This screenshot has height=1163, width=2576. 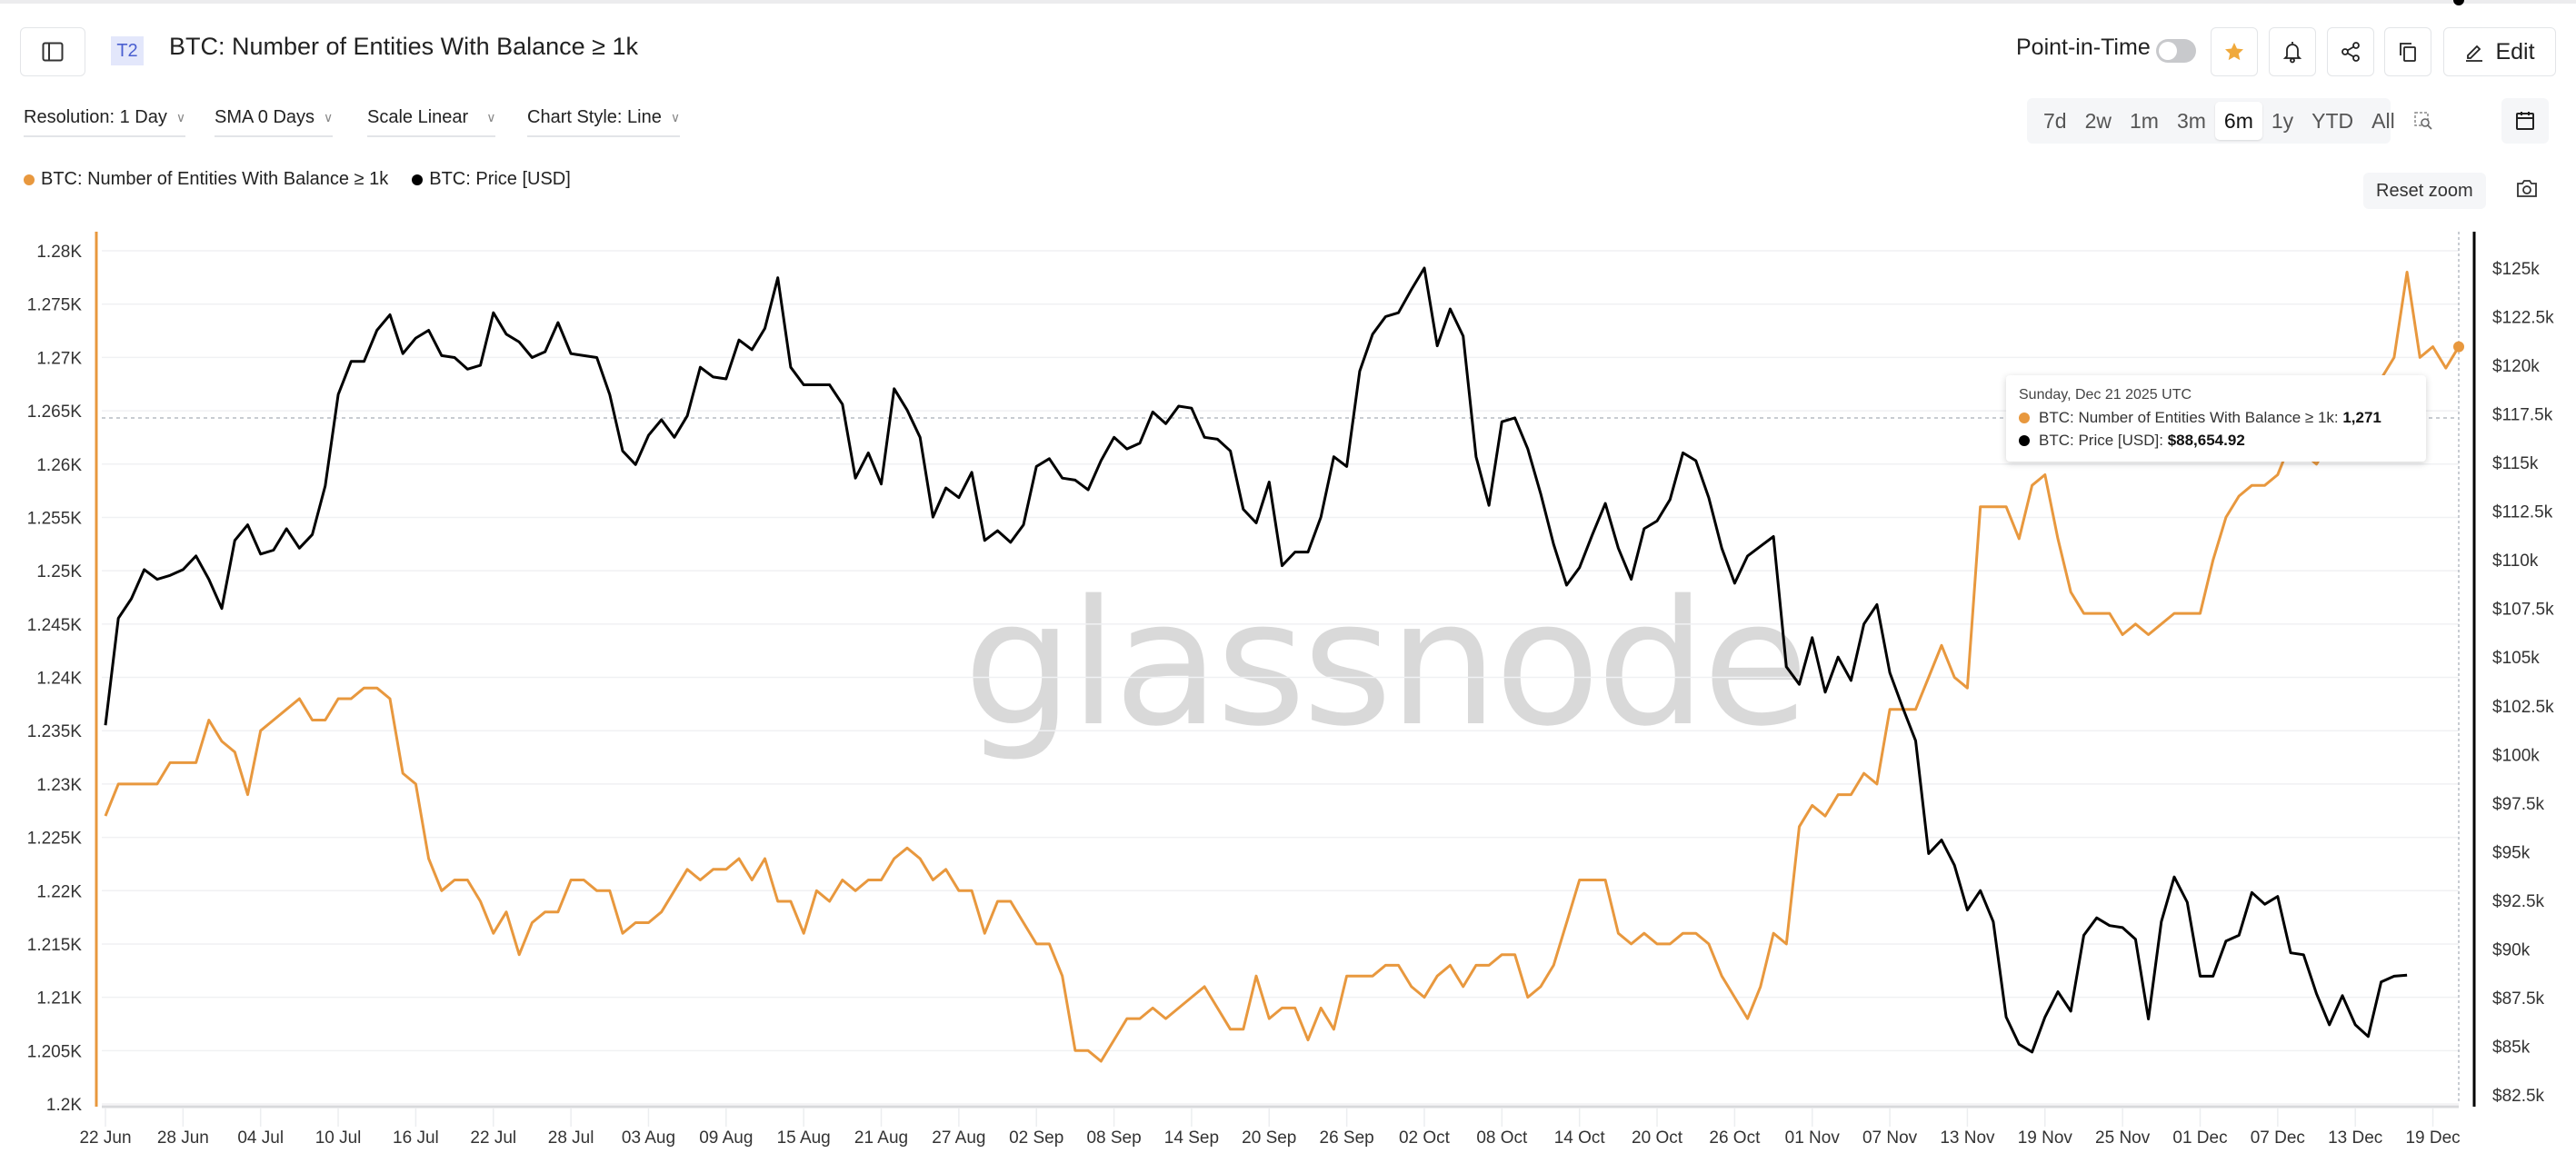 I want to click on resolution-dropdown: Resolution: 1 Day ∨, so click(x=105, y=122).